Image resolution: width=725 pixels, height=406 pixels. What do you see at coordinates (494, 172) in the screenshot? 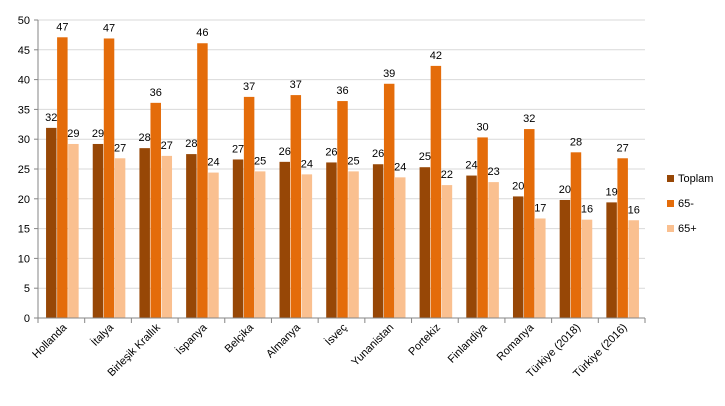
I see `data-label: 23` at bounding box center [494, 172].